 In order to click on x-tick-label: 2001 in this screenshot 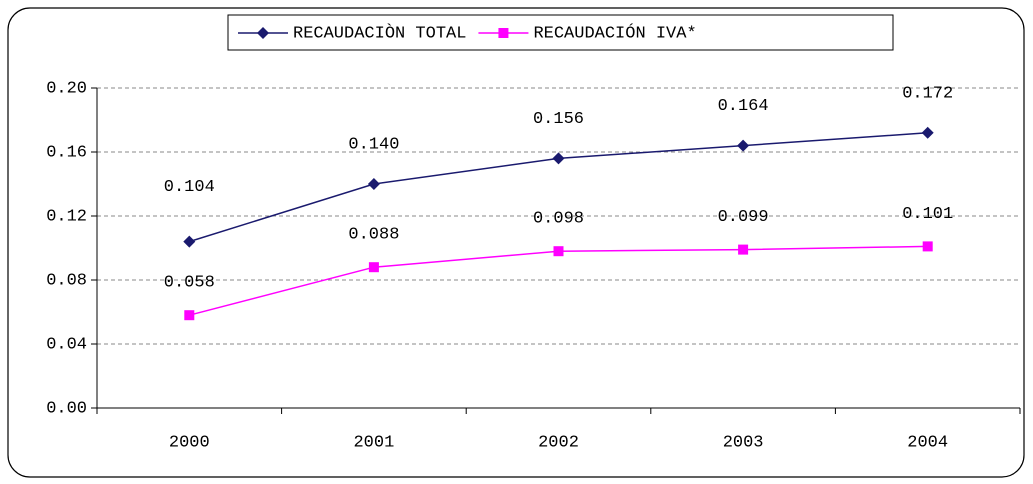, I will do `click(373, 442)`.